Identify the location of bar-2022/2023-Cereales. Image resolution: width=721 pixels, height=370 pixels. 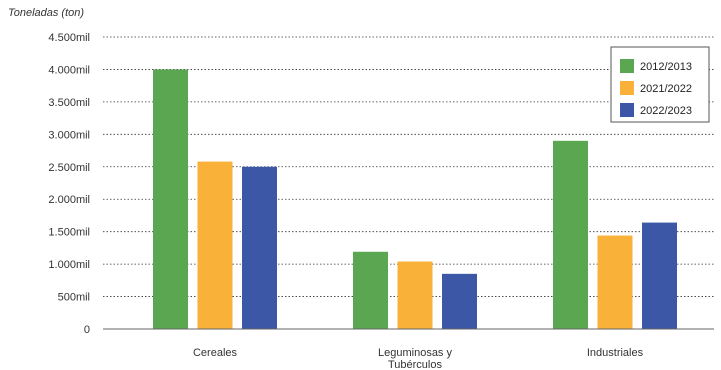
(259, 247).